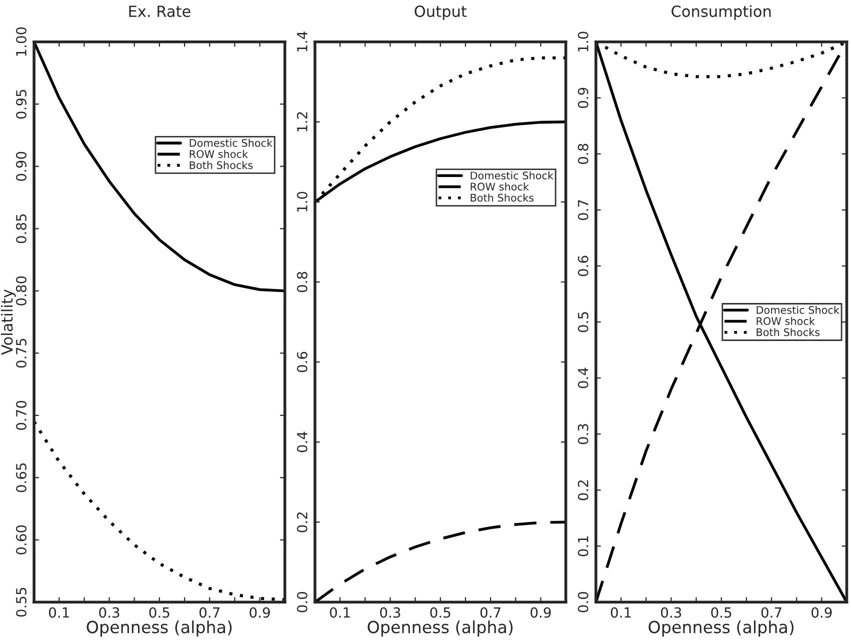 This screenshot has width=851, height=644. I want to click on y-tick-label: 1.4, so click(302, 42).